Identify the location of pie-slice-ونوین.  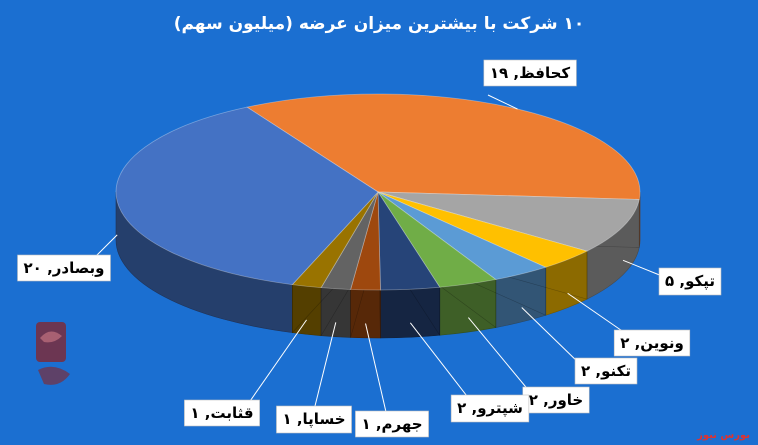
(483, 229).